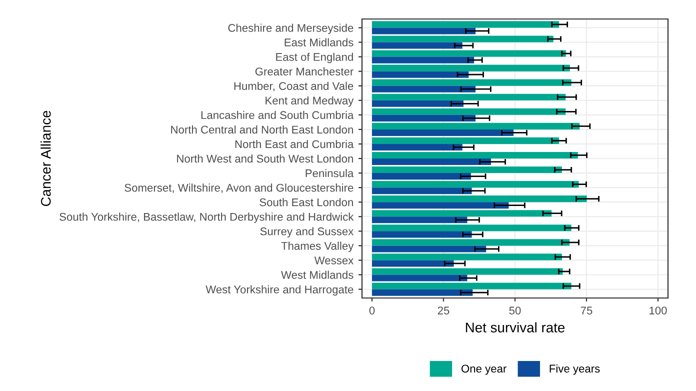  Describe the element at coordinates (306, 202) in the screenshot. I see `y-tick-label: South East London` at that location.